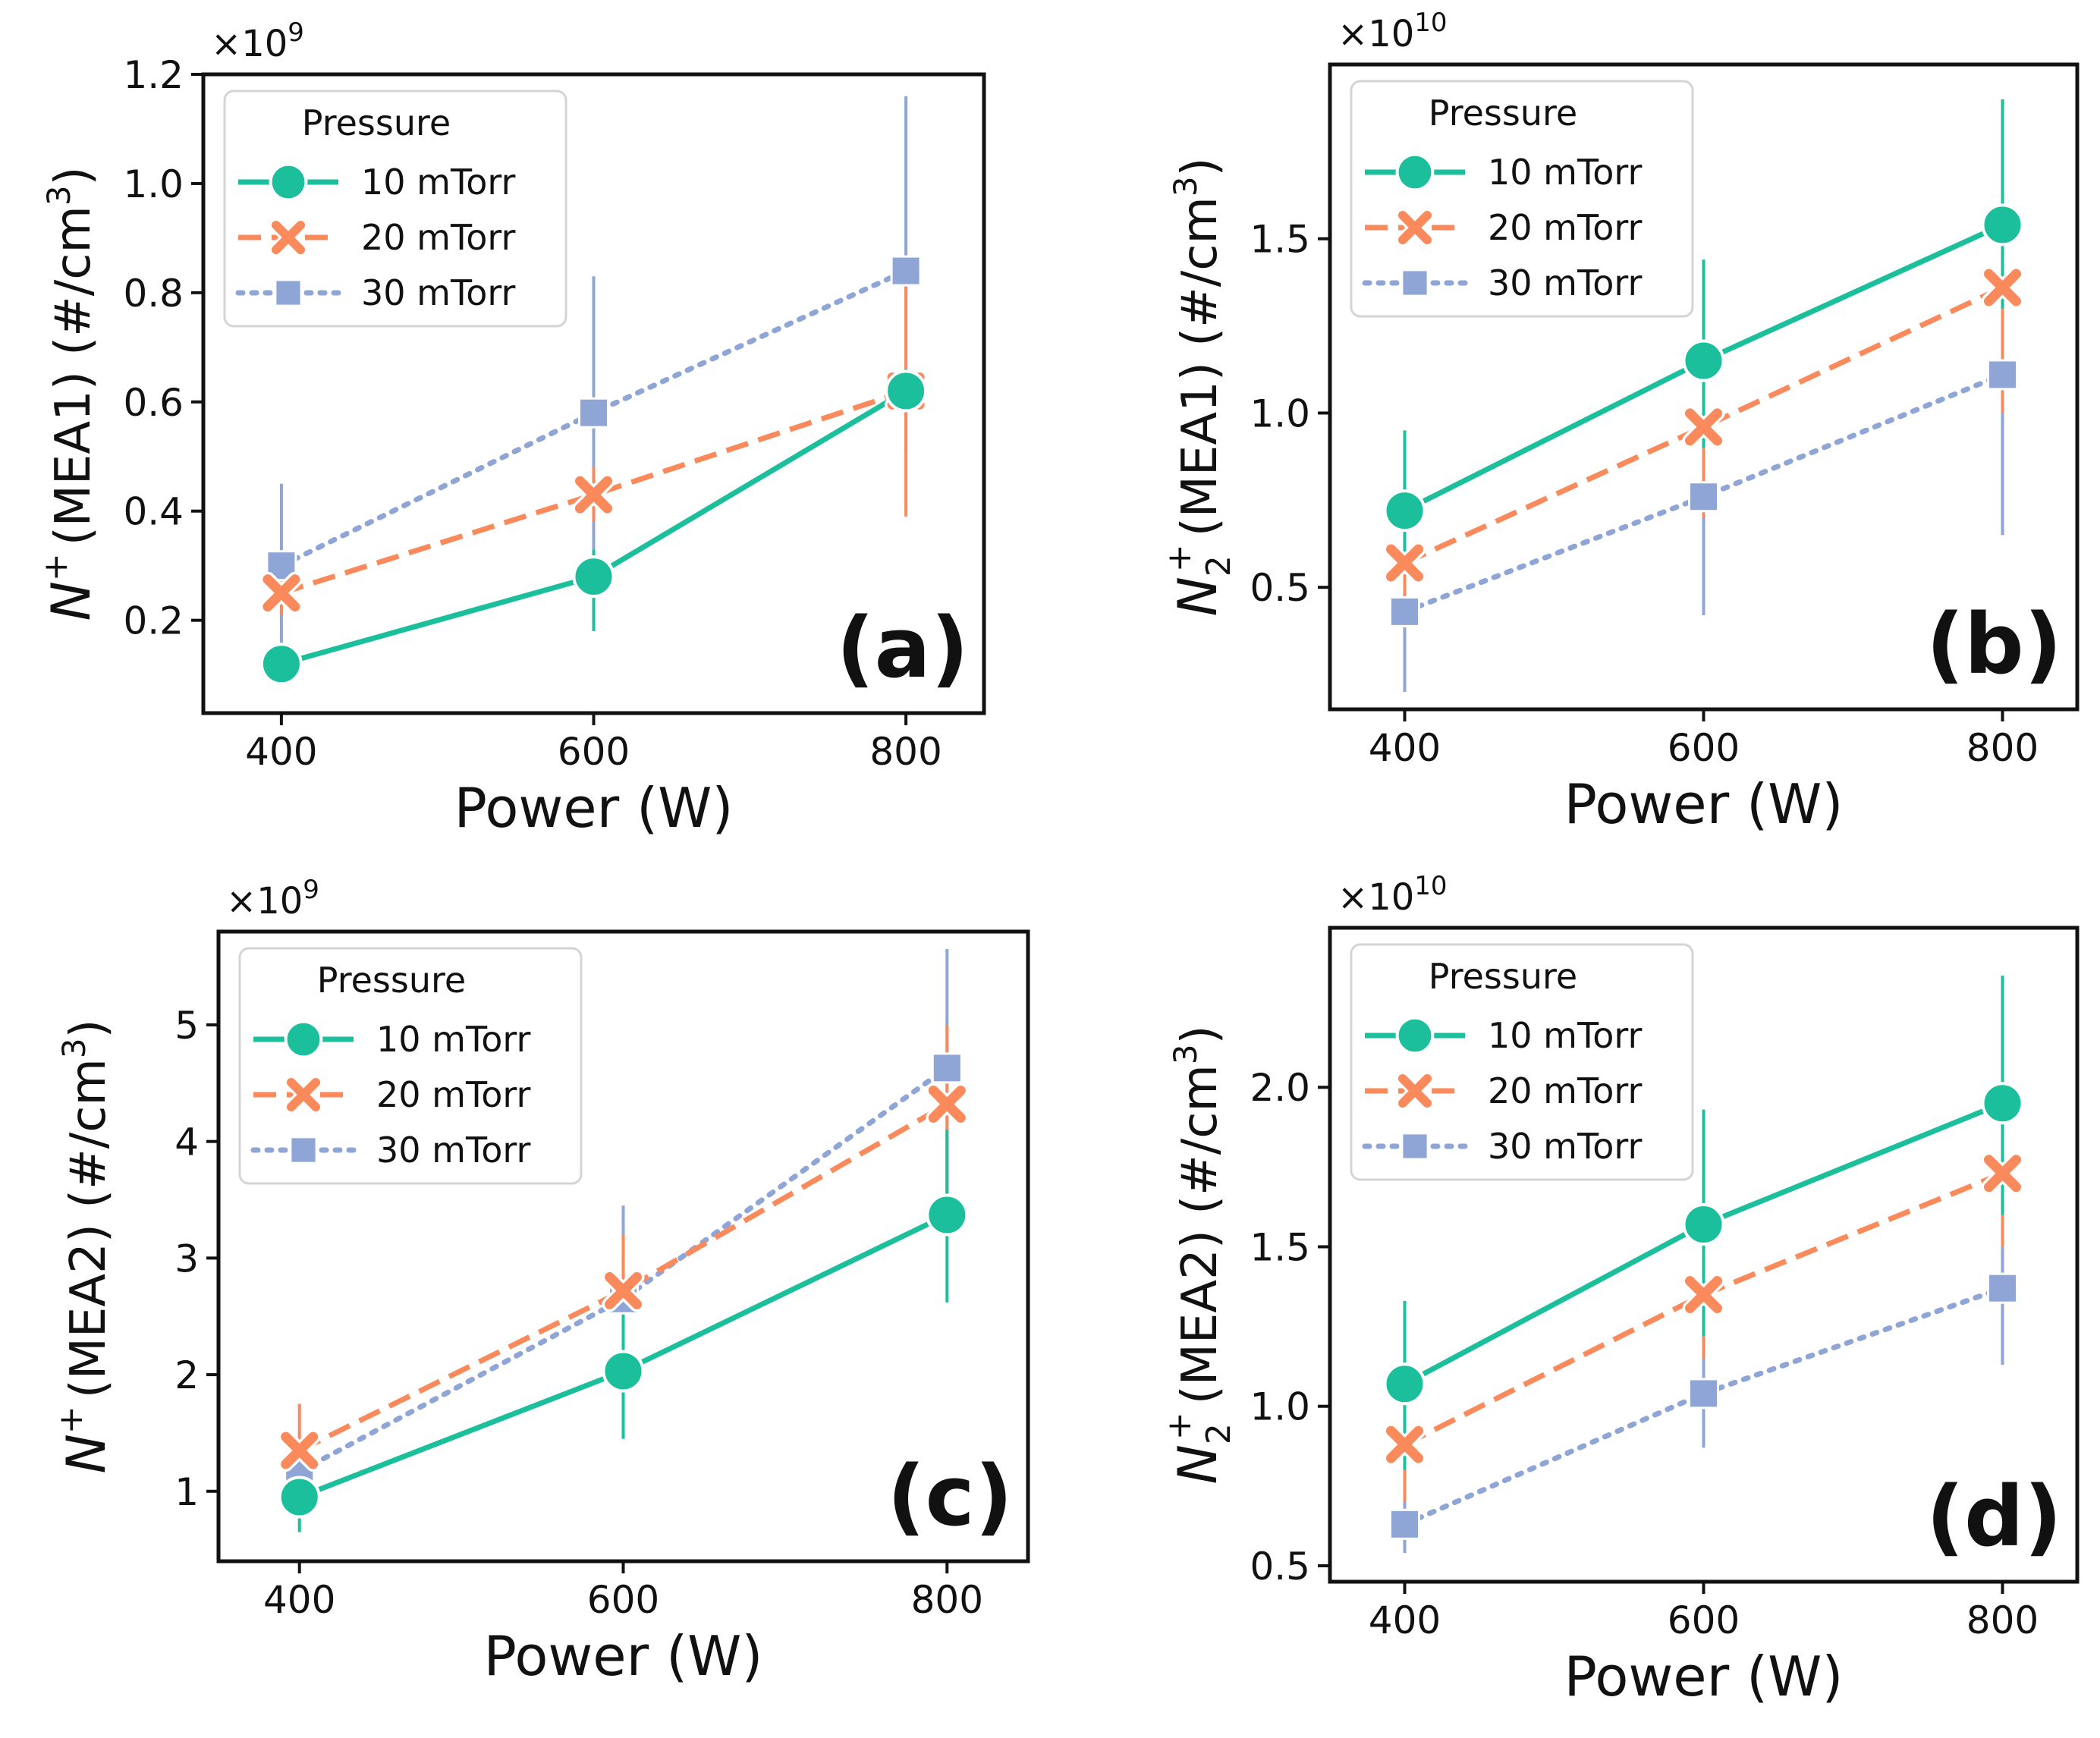 The width and height of the screenshot is (2100, 1738). I want to click on ylabel-text: (MEA2) (#/cm, so click(1200, 1234).